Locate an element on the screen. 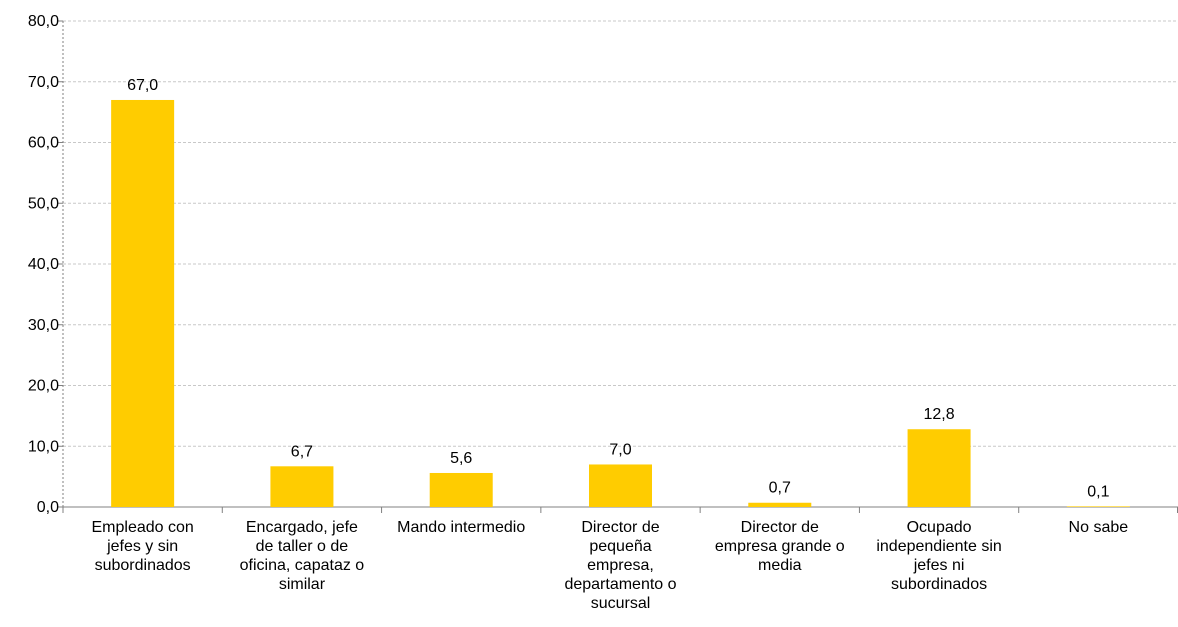 This screenshot has height=627, width=1178. category-label-line: empresa grande o is located at coordinates (780, 546).